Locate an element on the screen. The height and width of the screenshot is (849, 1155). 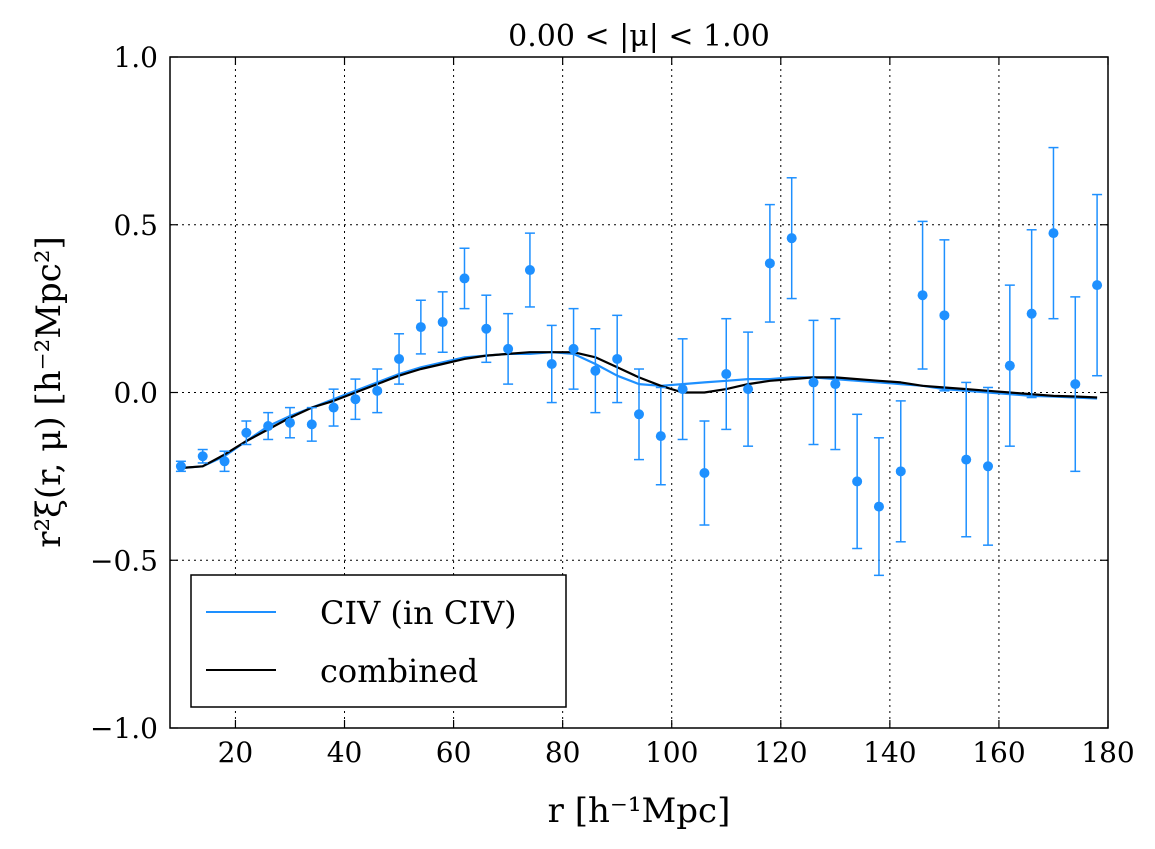
x-tick-label: 60 is located at coordinates (454, 752).